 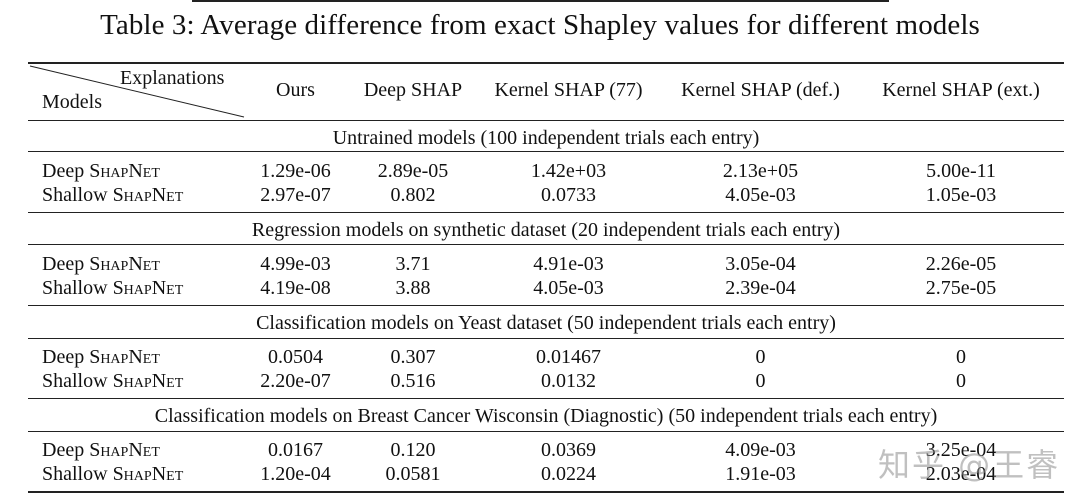 I want to click on col-header-kernel-shap-def: Kernel SHAP (def.), so click(x=760, y=90).